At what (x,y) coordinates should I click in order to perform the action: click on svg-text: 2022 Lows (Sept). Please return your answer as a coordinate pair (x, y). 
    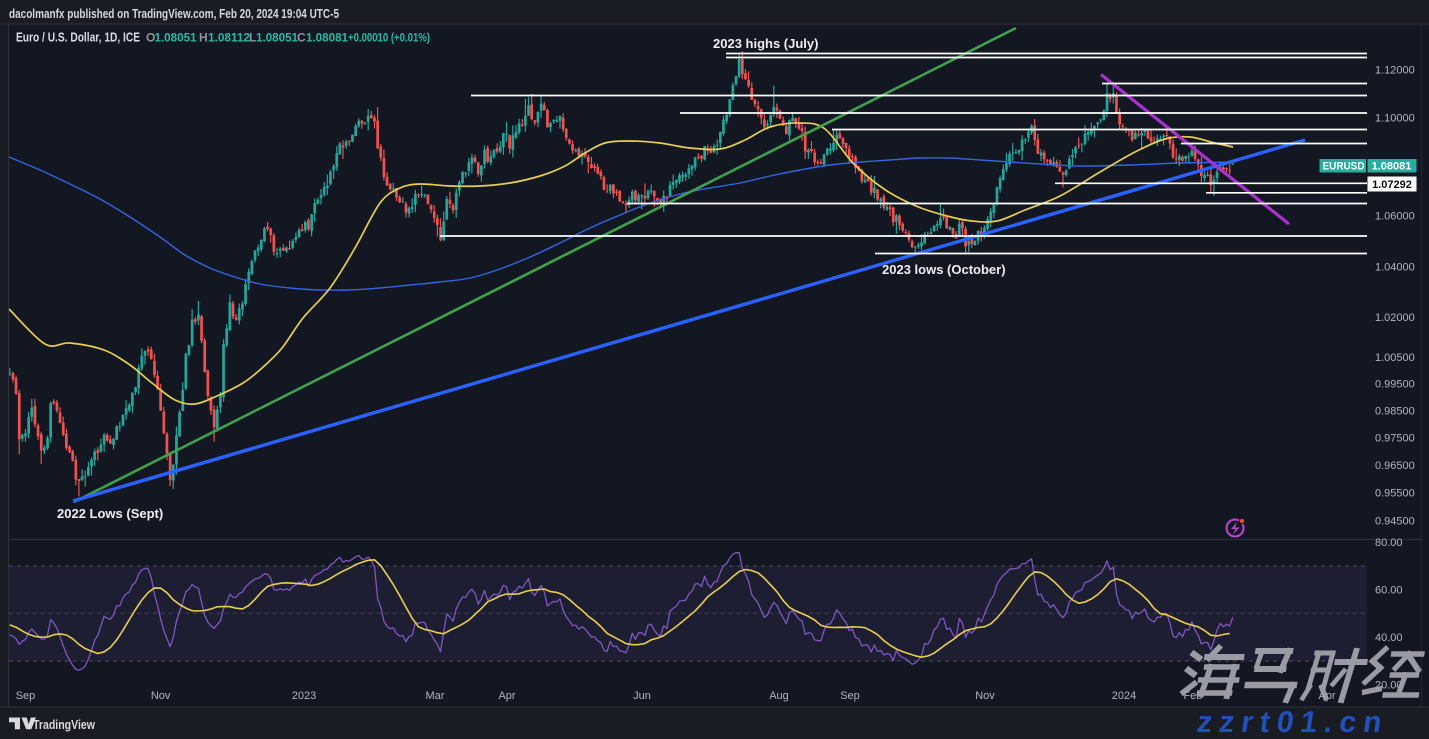
    Looking at the image, I should click on (110, 513).